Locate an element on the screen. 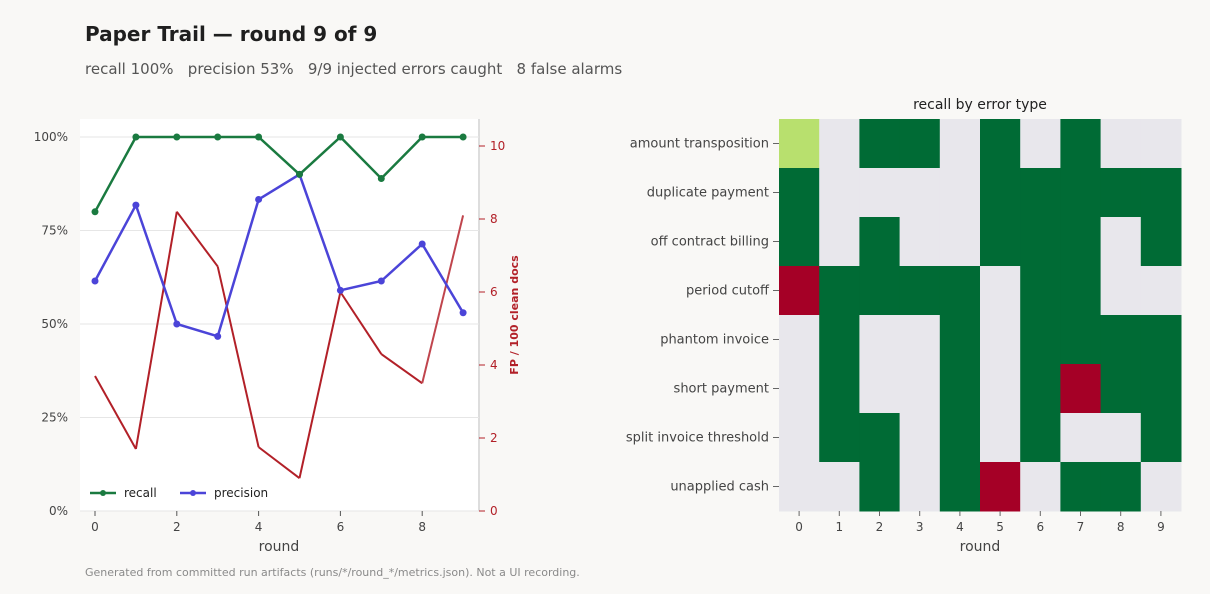 This screenshot has height=594, width=1210. heatmap-title: recall by error type is located at coordinates (980, 105).